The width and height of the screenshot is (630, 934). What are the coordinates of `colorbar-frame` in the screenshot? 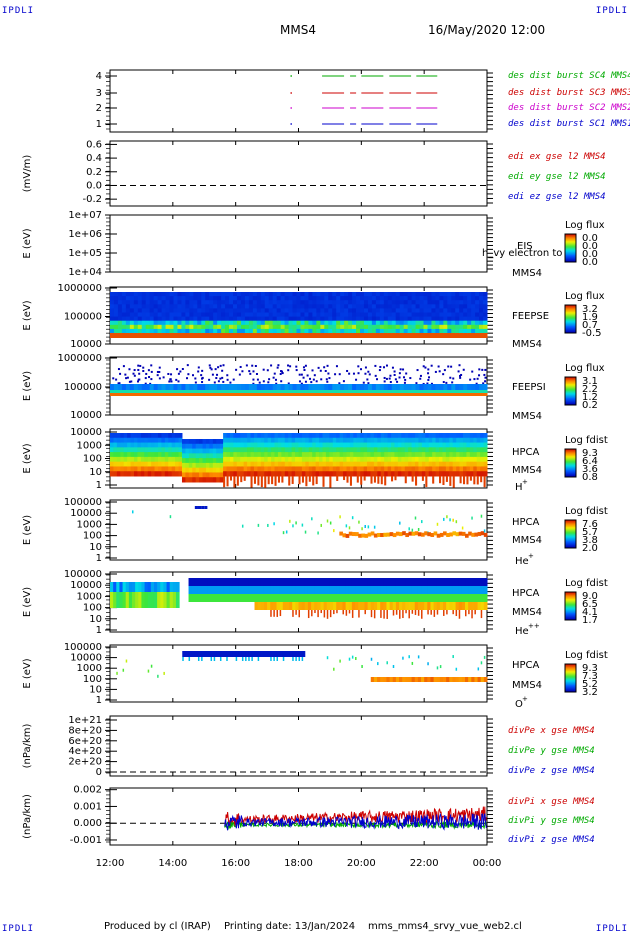 It's located at (570, 678).